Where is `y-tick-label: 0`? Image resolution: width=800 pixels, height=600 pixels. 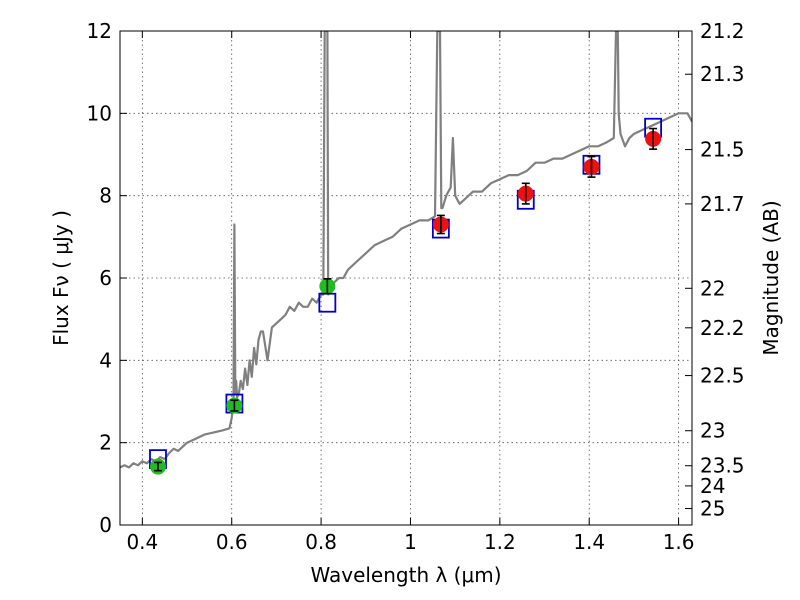
y-tick-label: 0 is located at coordinates (105, 525).